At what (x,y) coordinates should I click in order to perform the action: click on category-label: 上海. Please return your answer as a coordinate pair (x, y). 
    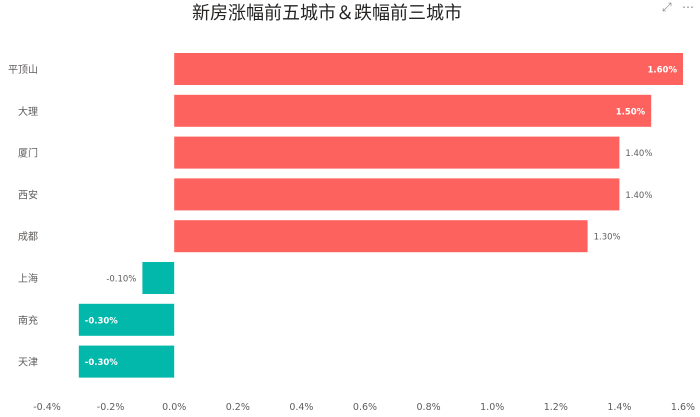
    Looking at the image, I should click on (28, 278).